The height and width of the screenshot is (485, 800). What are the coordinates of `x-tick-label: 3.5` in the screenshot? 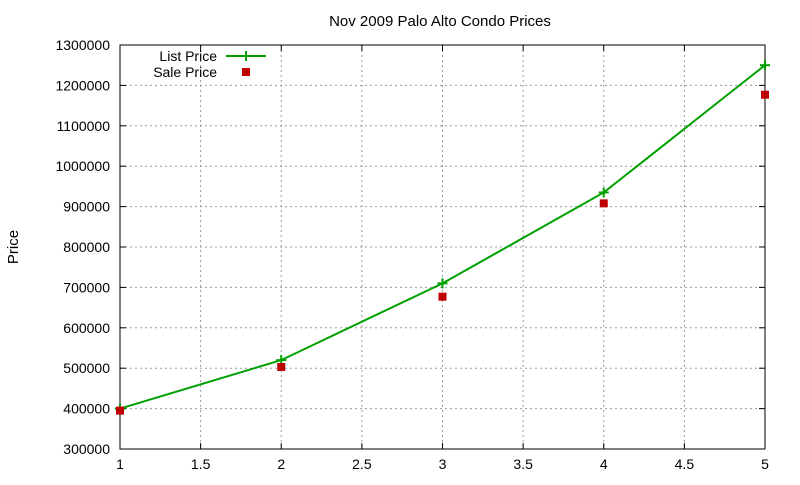 It's located at (523, 464).